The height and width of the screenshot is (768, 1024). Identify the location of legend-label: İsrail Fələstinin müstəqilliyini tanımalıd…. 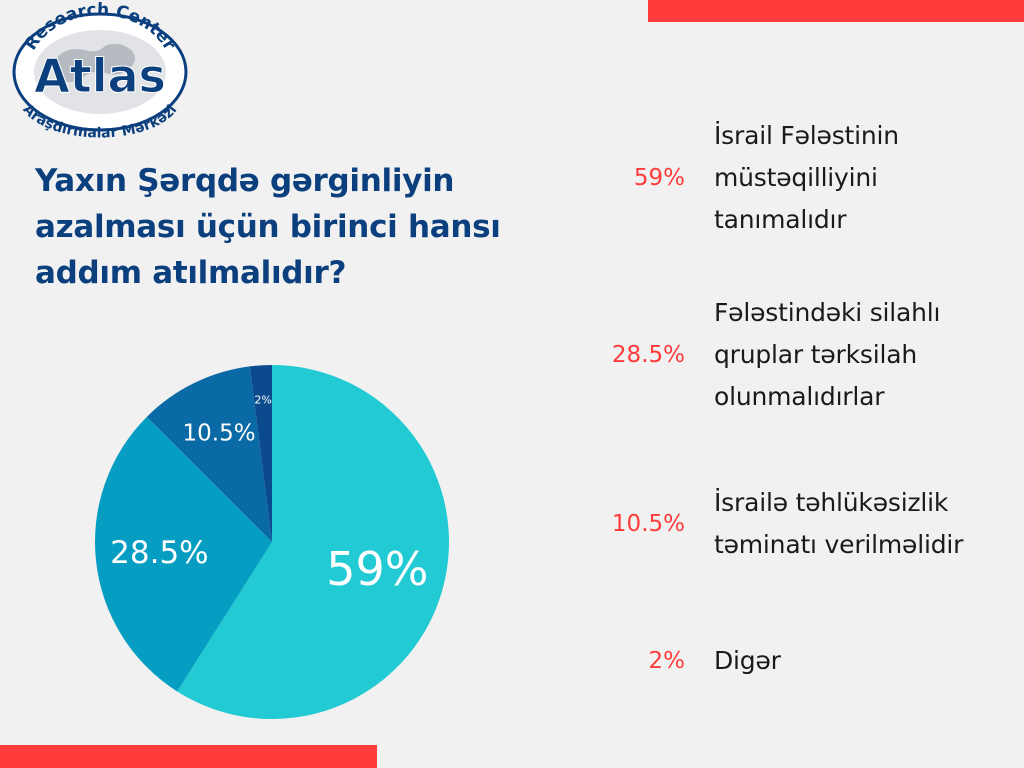
(806, 177).